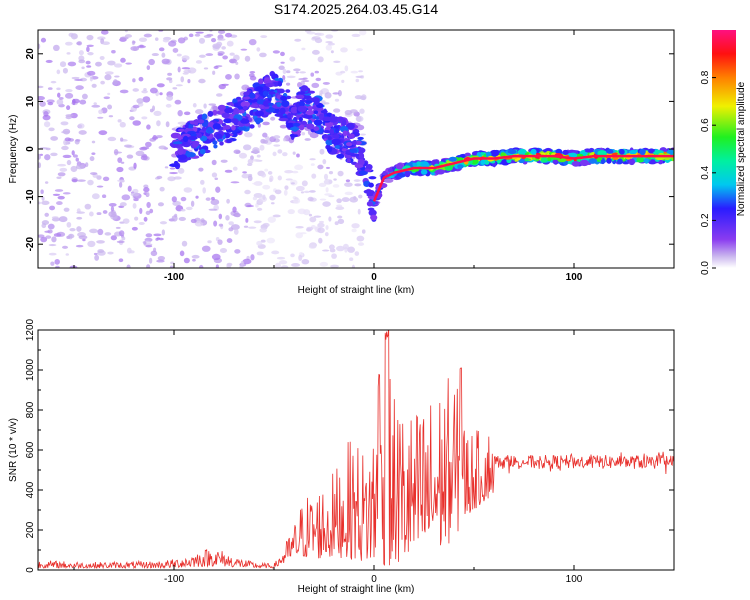 The height and width of the screenshot is (600, 750). Describe the element at coordinates (174, 277) in the screenshot. I see `spectrogram-xtick-label: -100` at that location.